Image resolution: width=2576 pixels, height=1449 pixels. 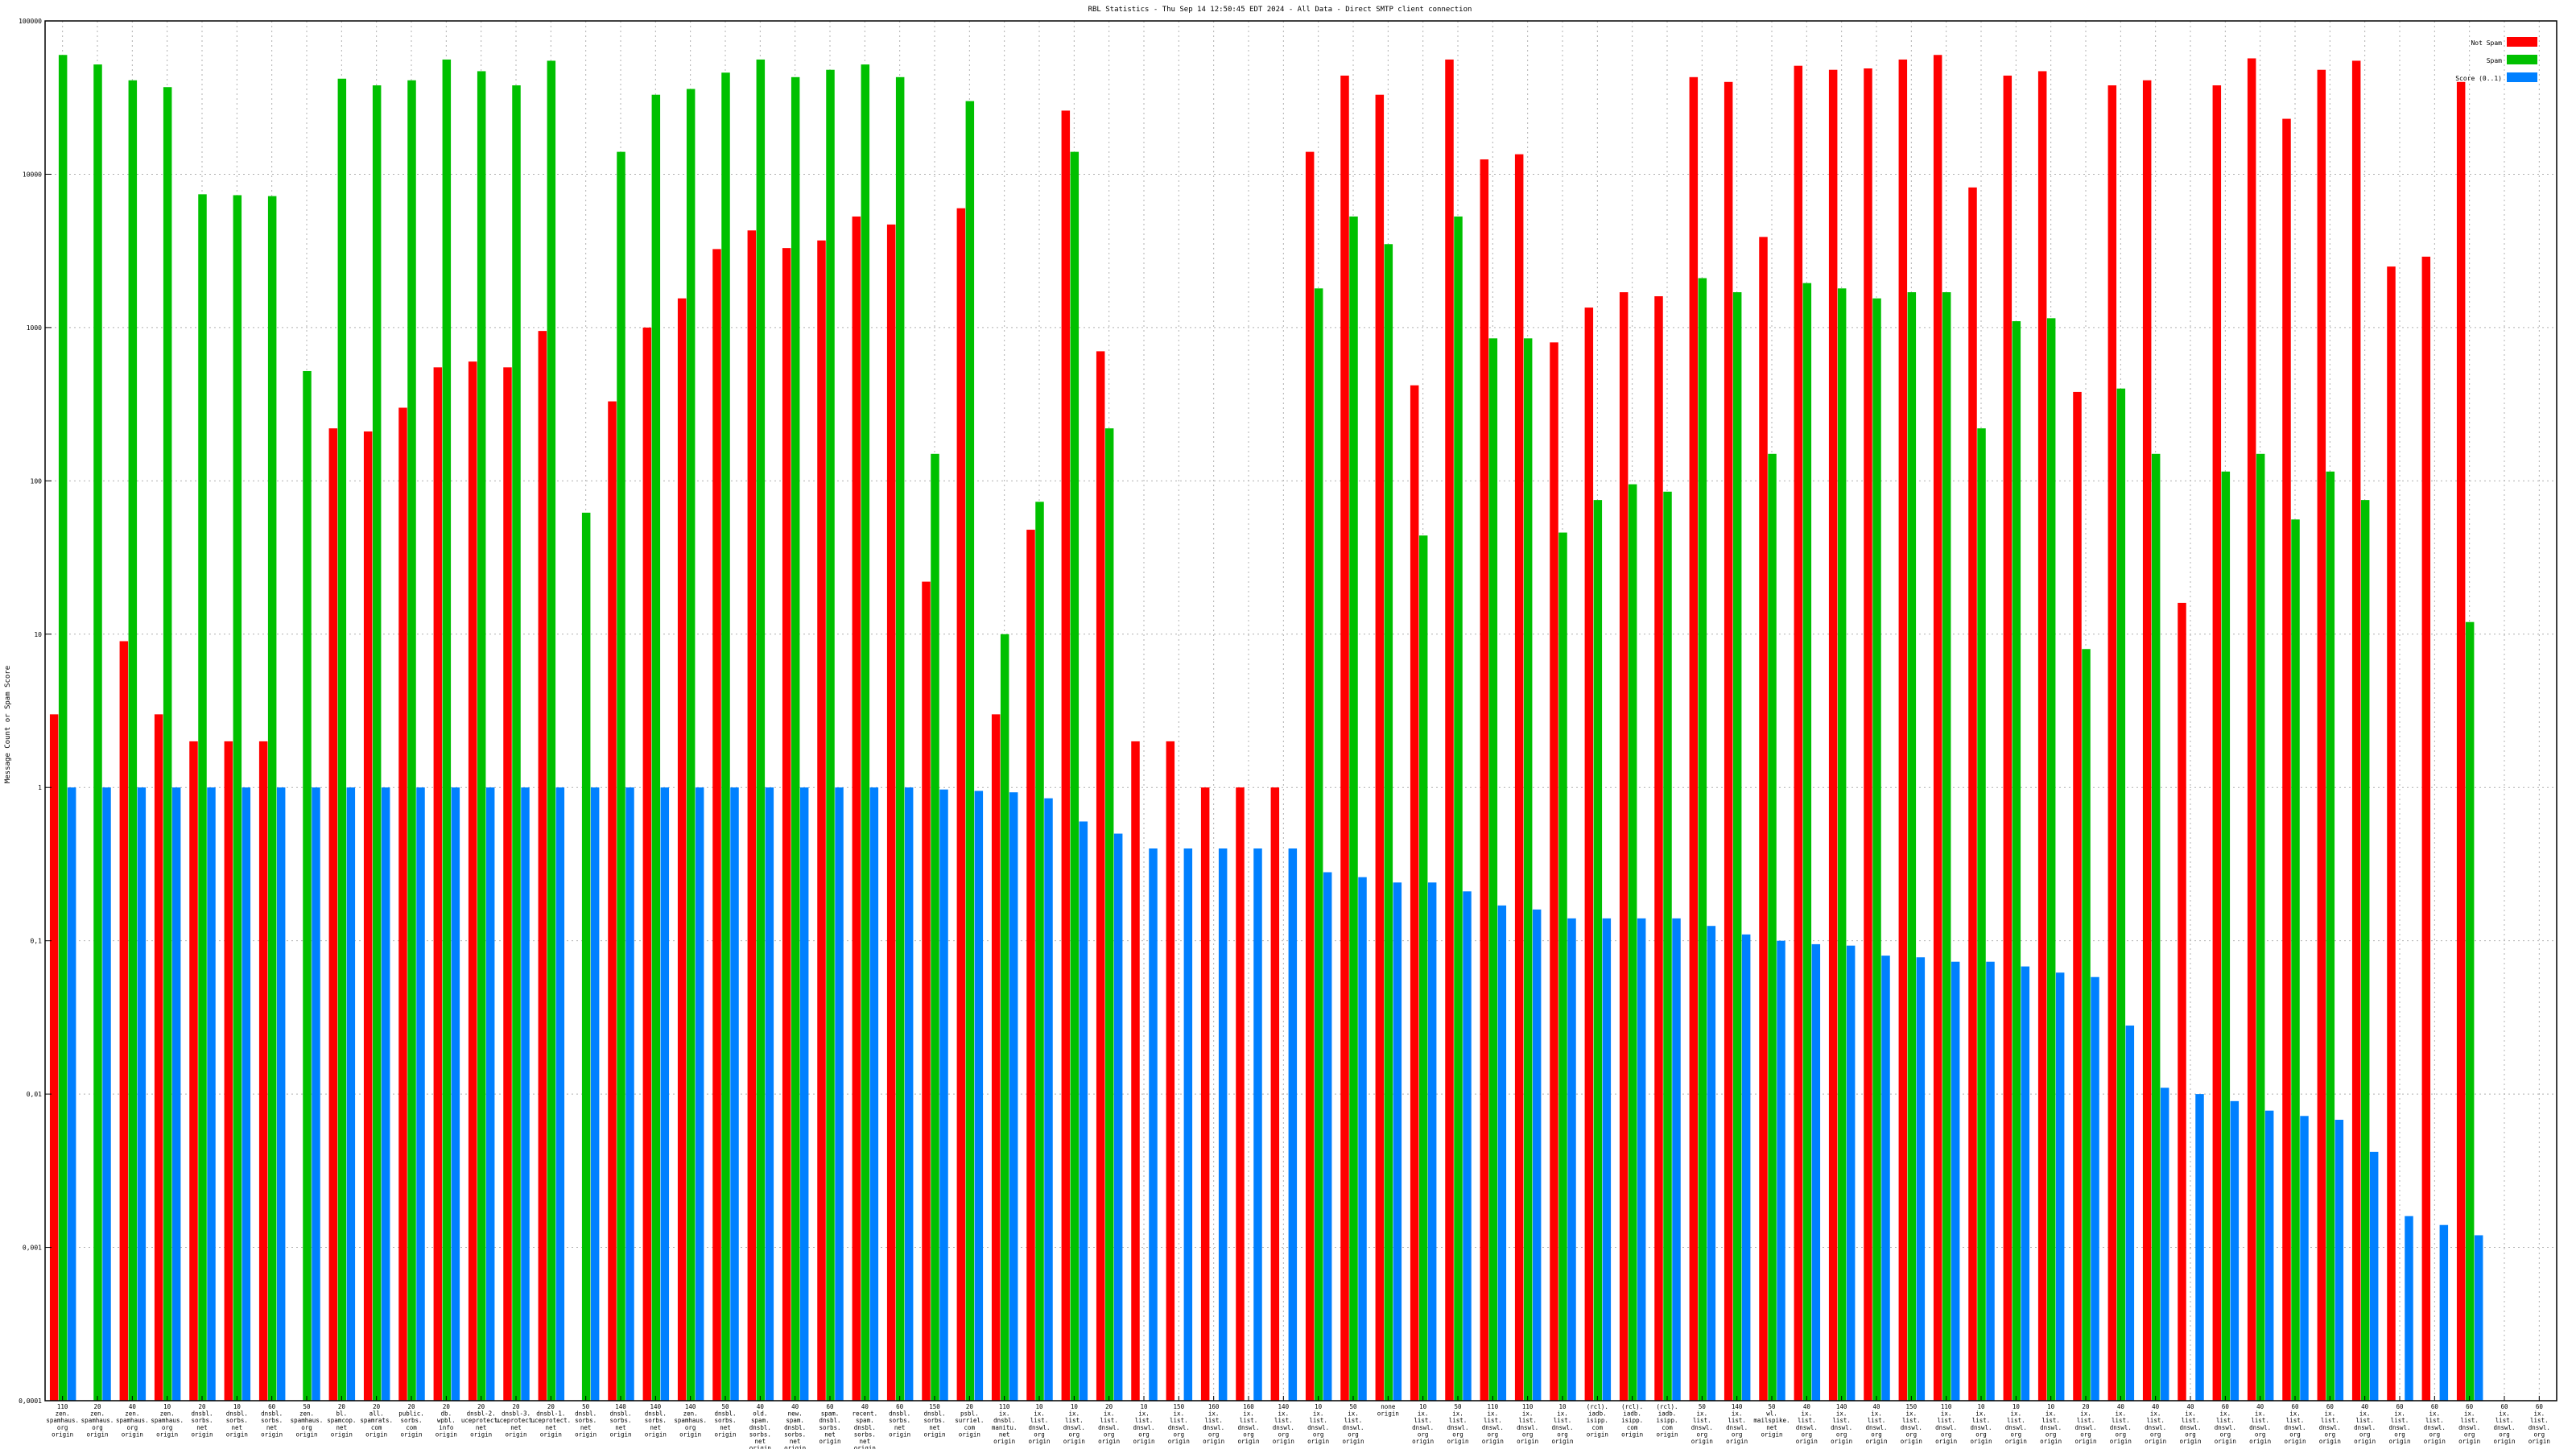 I want to click on x-tick-label: 10 zen. spamhaus. org origin, so click(x=167, y=1420).